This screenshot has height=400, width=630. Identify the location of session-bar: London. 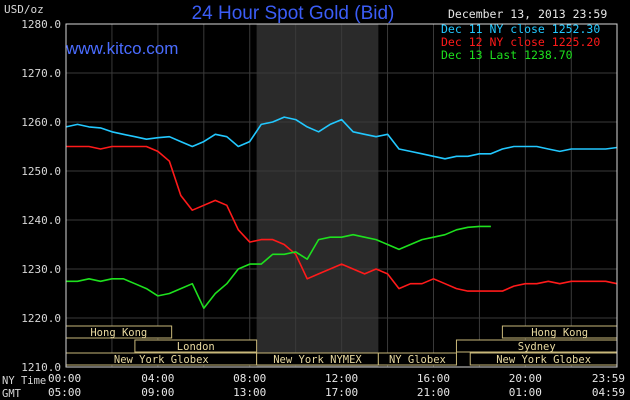
(196, 346).